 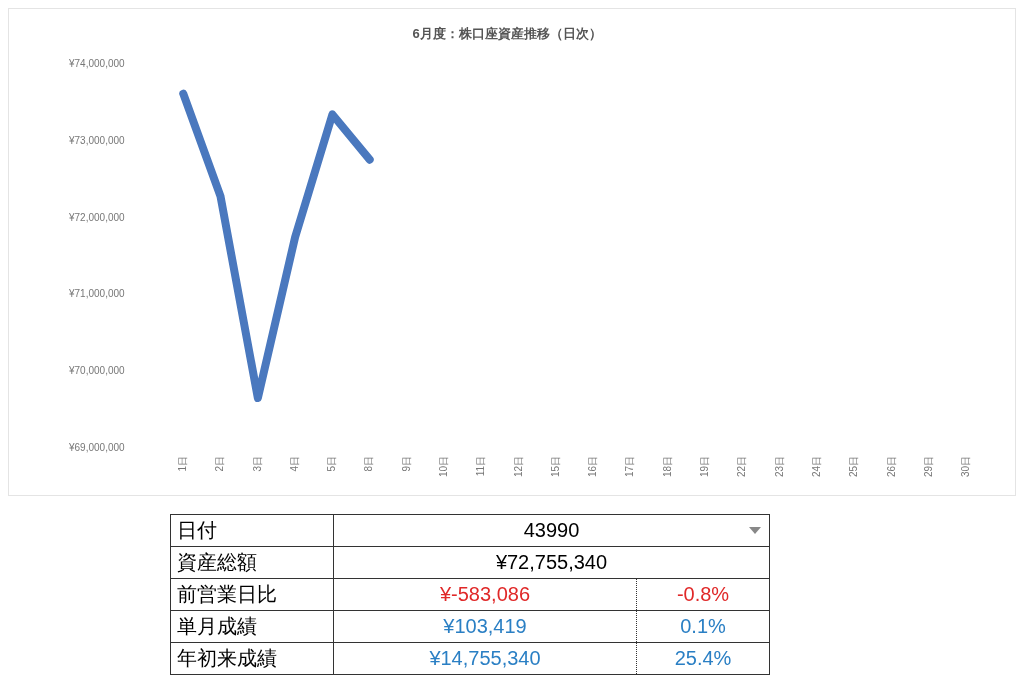 I want to click on data-label: ¥14,755,340, so click(x=485, y=658).